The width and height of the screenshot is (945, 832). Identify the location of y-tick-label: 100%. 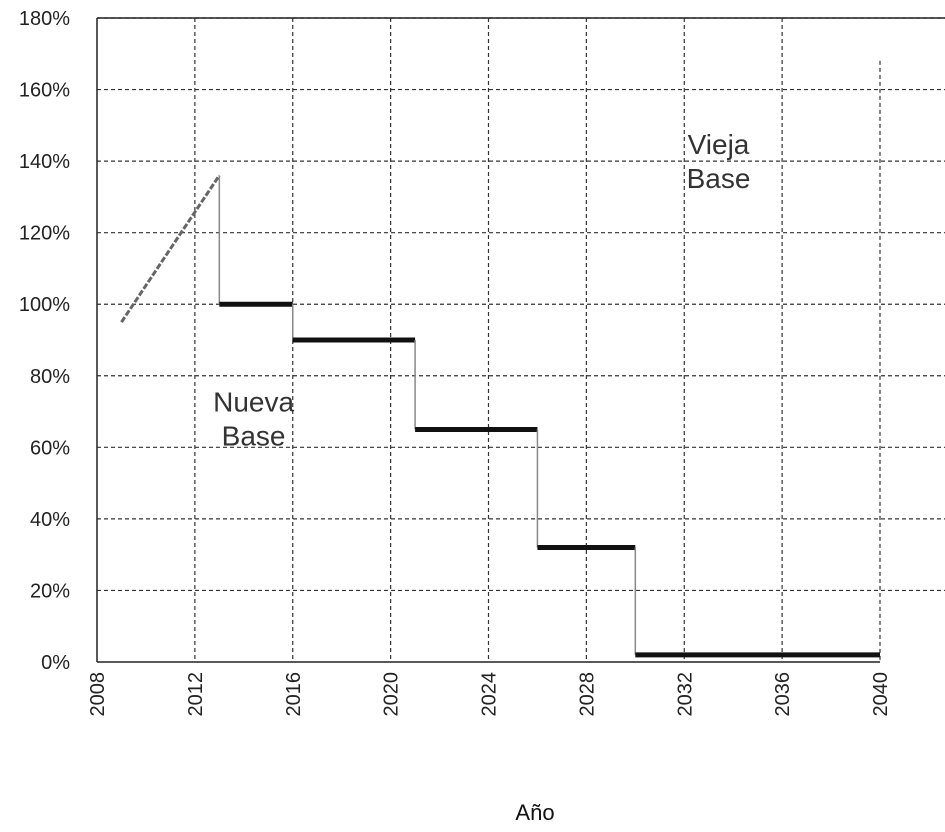
(44, 305).